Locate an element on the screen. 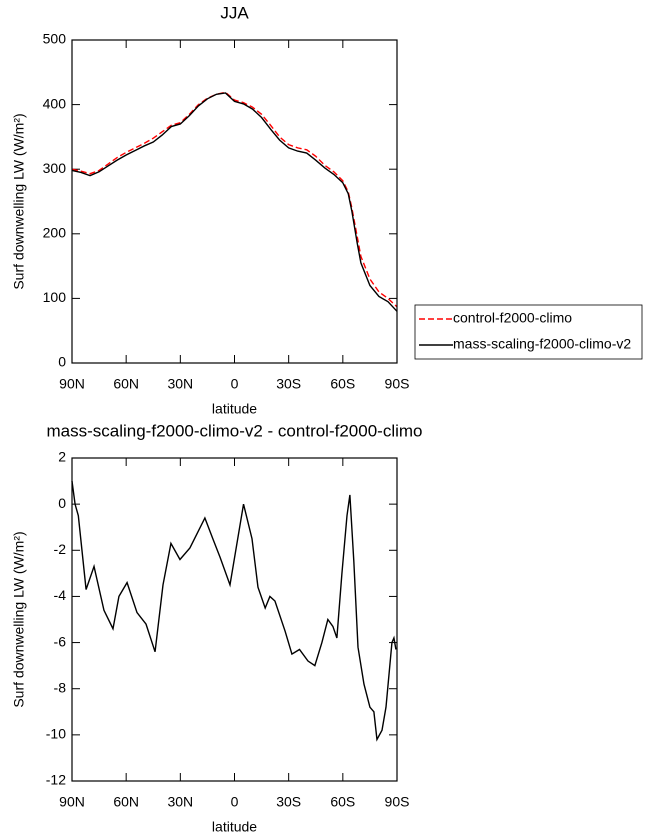 The width and height of the screenshot is (648, 839). y-tick-label: -6 is located at coordinates (60, 641).